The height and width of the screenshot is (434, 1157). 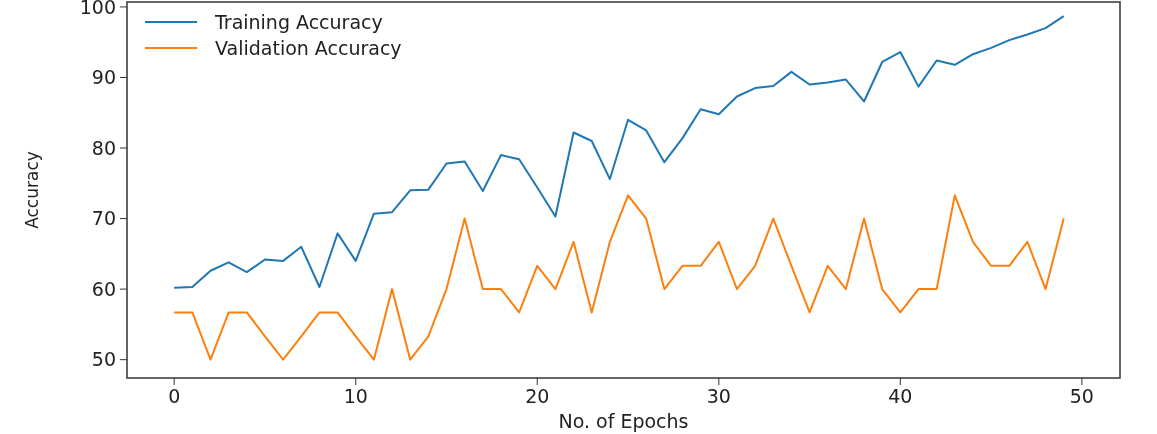 I want to click on y-tick-label: 50, so click(x=103, y=359).